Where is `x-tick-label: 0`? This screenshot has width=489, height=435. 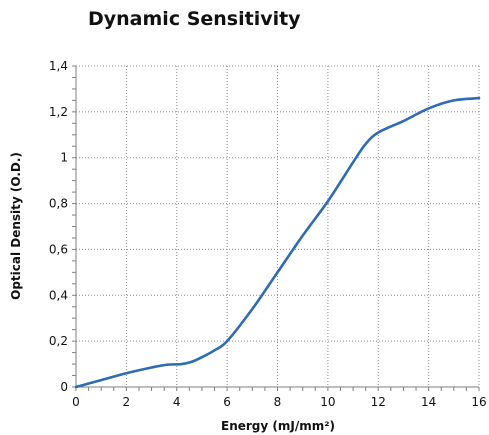 x-tick-label: 0 is located at coordinates (76, 402).